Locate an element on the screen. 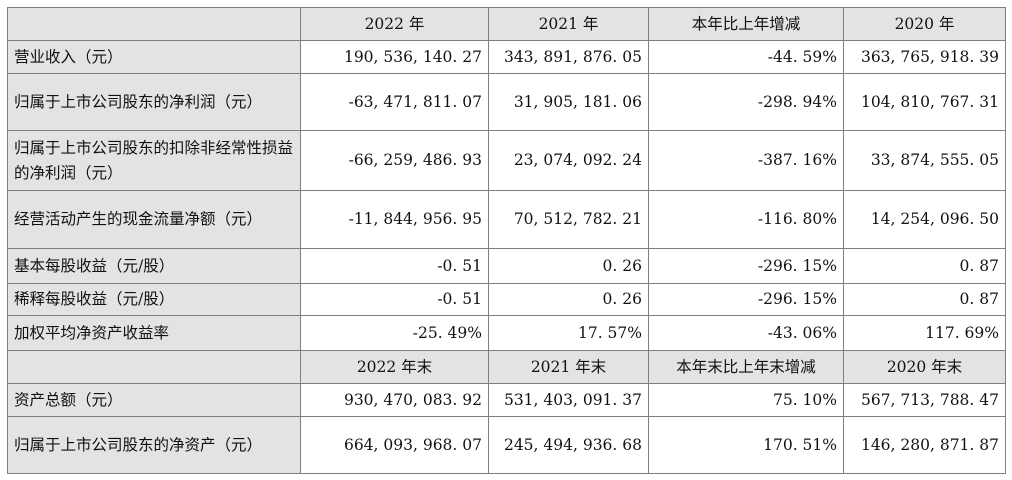  value-cell: 14, 254, 096. 50 is located at coordinates (924, 219).